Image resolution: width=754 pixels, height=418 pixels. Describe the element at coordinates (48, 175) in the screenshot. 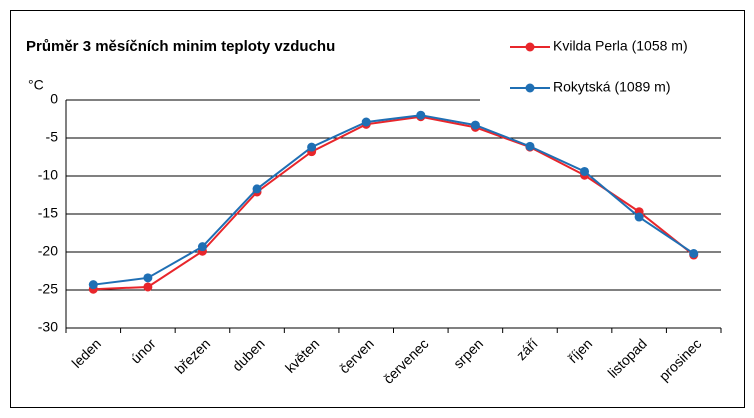

I see `y-tick-label: -10` at that location.